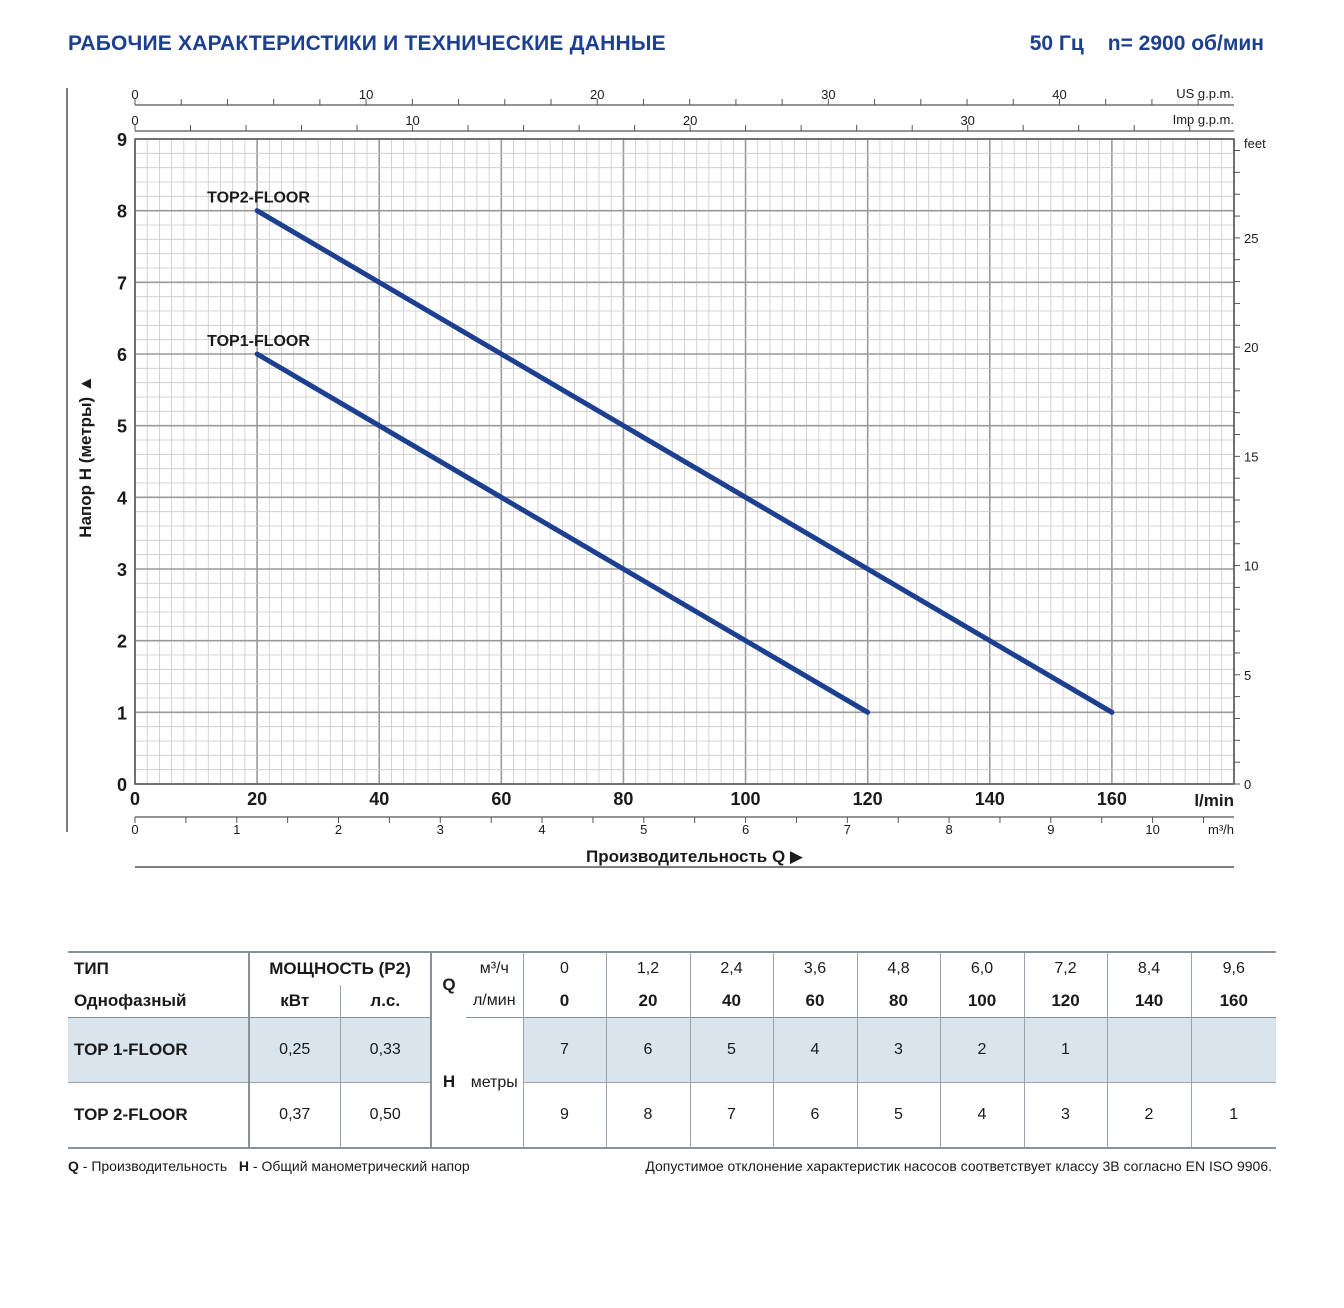 This screenshot has height=1308, width=1344. I want to click on us-gpm-tick-label: 30, so click(828, 94).